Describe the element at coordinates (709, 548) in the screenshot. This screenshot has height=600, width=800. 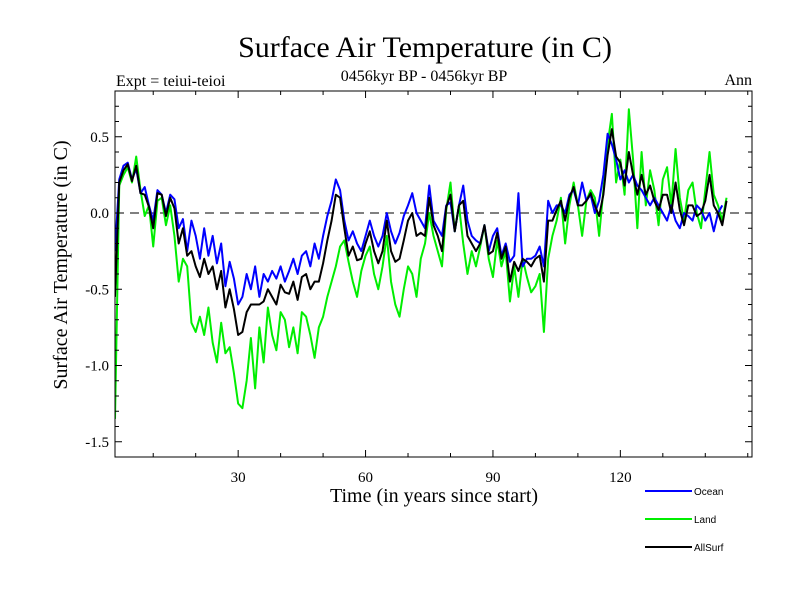
I see `legend-label-allsurf: AllSurf` at that location.